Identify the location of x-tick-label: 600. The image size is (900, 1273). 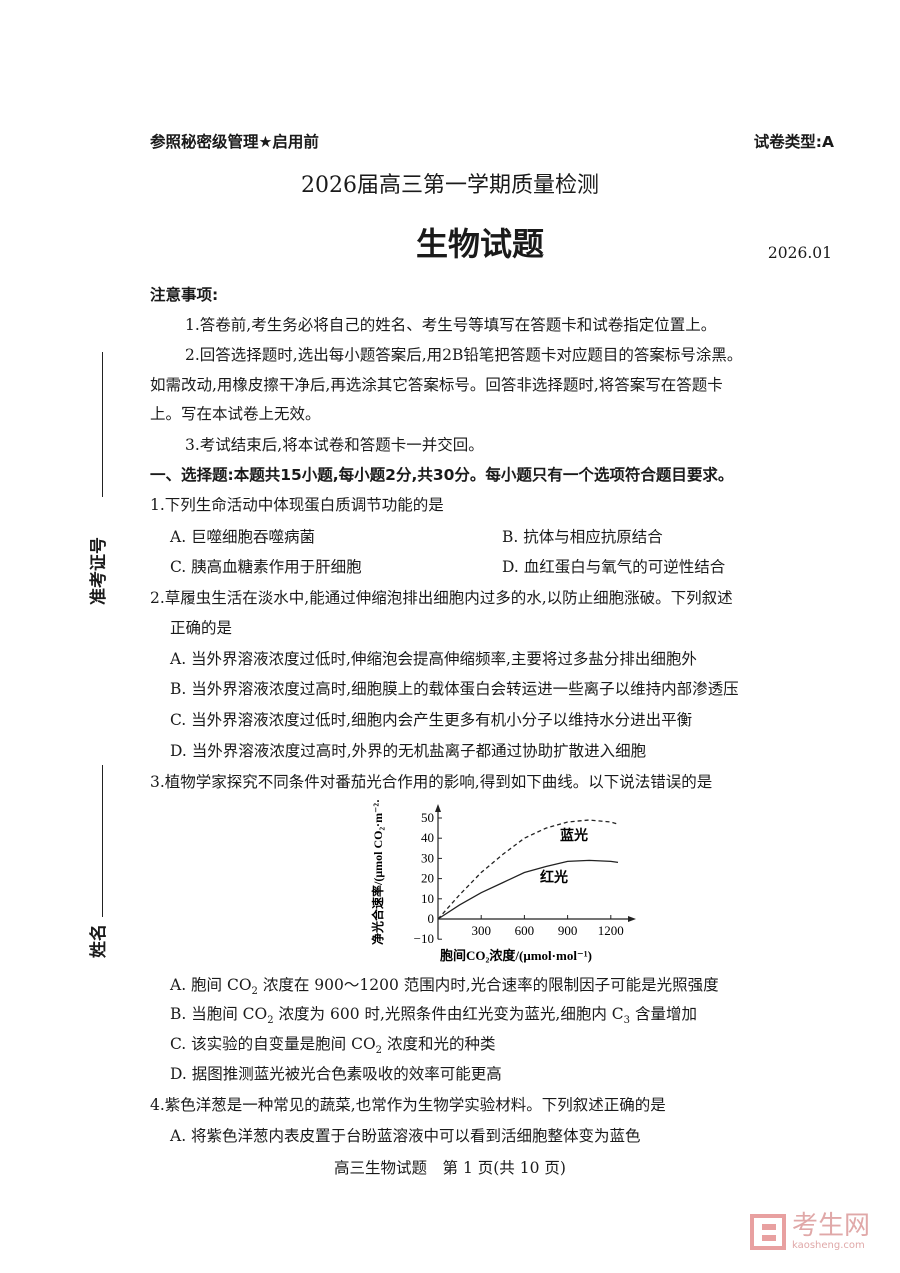
(525, 930).